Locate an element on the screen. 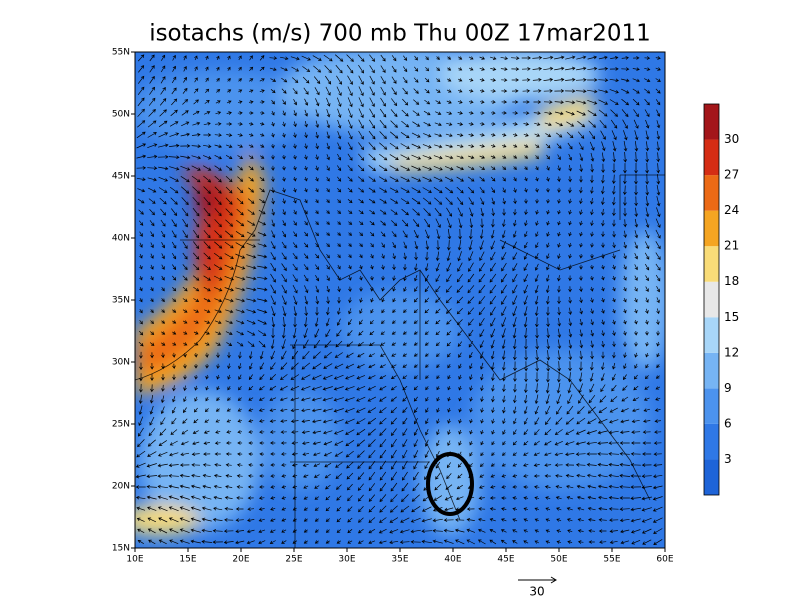 This screenshot has width=800, height=600. colorbar: 3 6 9 12 15 18 21 24 27 30 is located at coordinates (721, 299).